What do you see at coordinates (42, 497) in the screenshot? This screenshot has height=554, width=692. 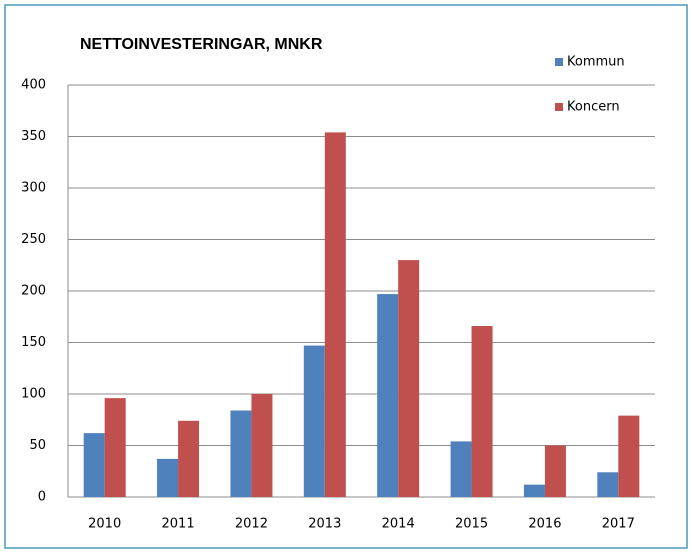 I see `y-tick-label: 0` at bounding box center [42, 497].